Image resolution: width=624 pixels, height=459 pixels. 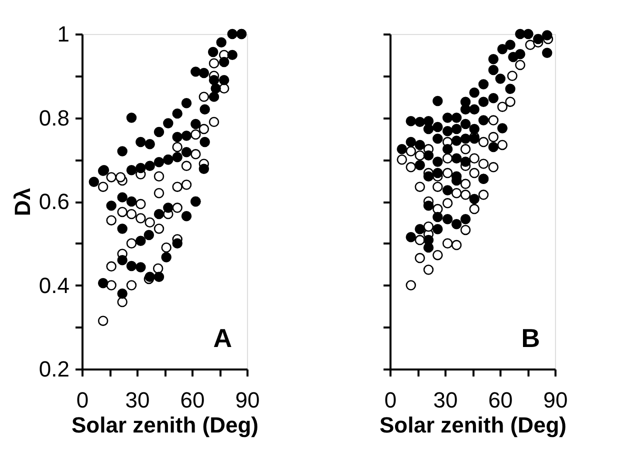 I want to click on y-tick-label: 0.6, so click(x=54, y=201).